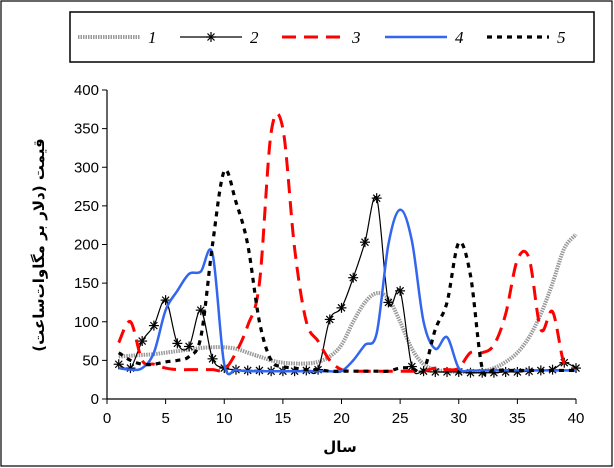  What do you see at coordinates (107, 418) in the screenshot?
I see `x-tick-label: 0` at bounding box center [107, 418].